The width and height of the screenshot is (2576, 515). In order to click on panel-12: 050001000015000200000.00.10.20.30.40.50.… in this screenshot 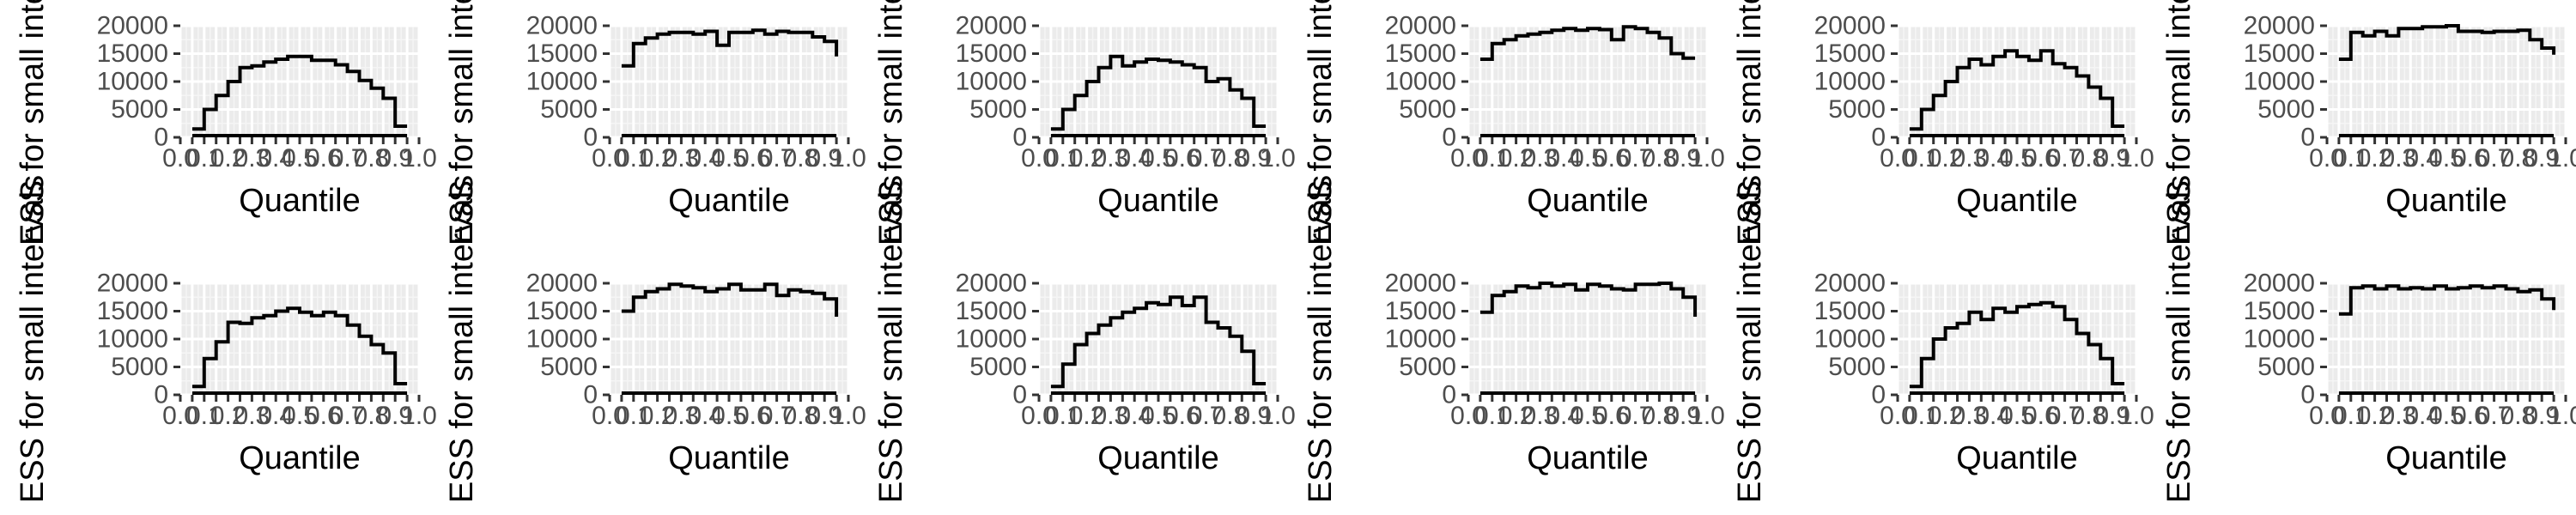, I will do `click(2368, 339)`.